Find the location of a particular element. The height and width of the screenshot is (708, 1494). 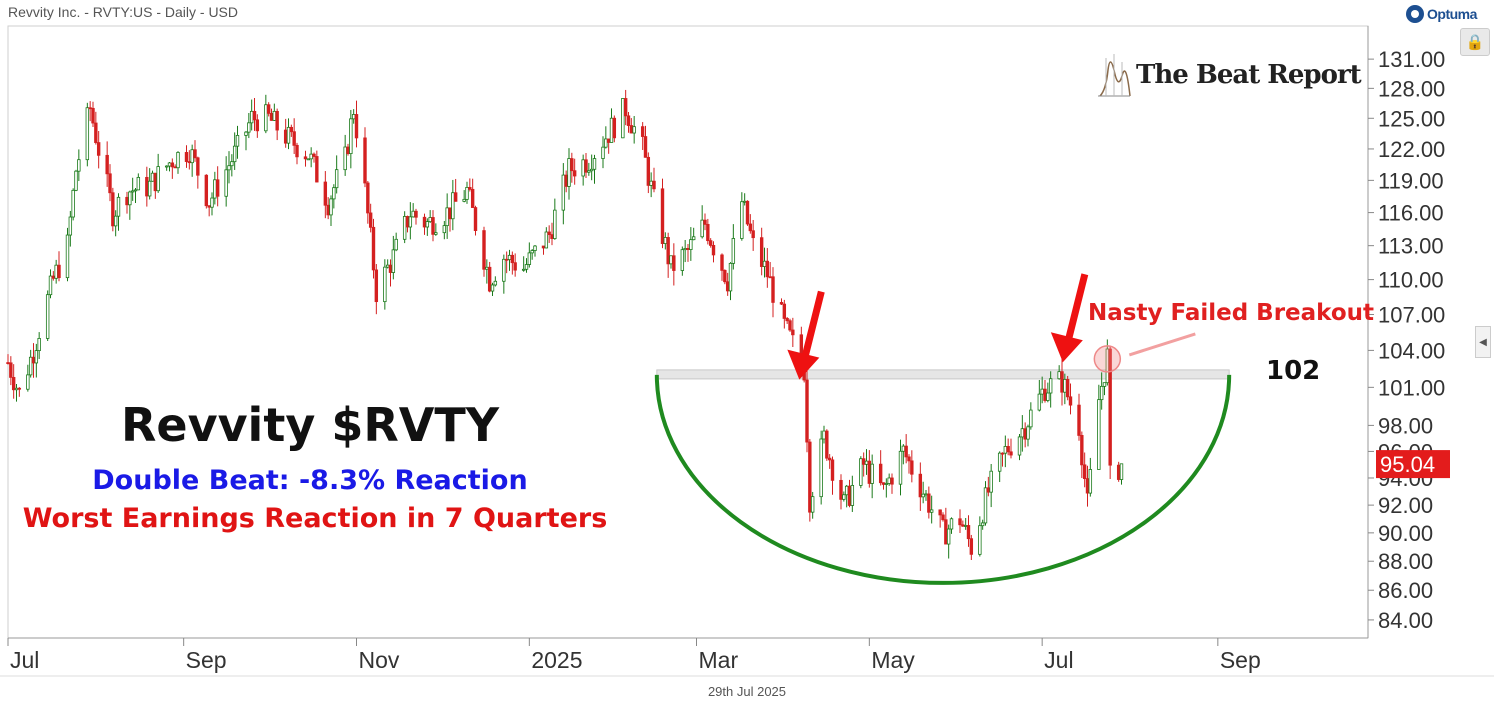

y-tick-label: 101.00 is located at coordinates (1411, 387).